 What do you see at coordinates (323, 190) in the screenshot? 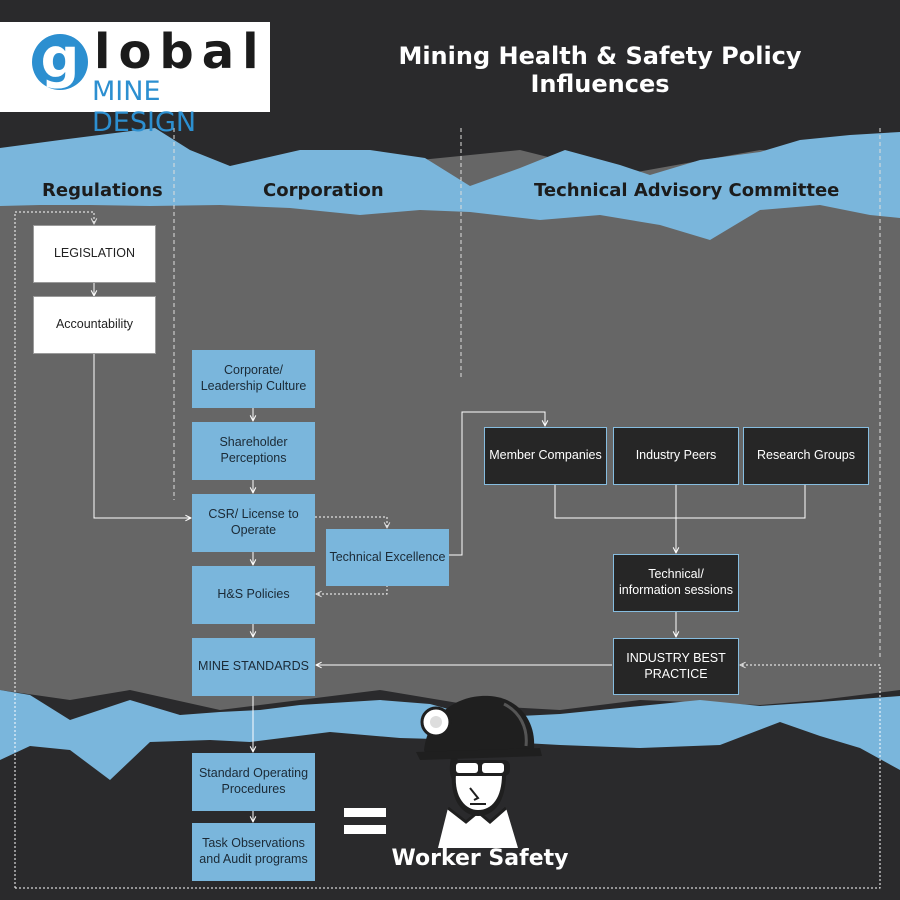
I see `column-heading-corporation: Corporation` at bounding box center [323, 190].